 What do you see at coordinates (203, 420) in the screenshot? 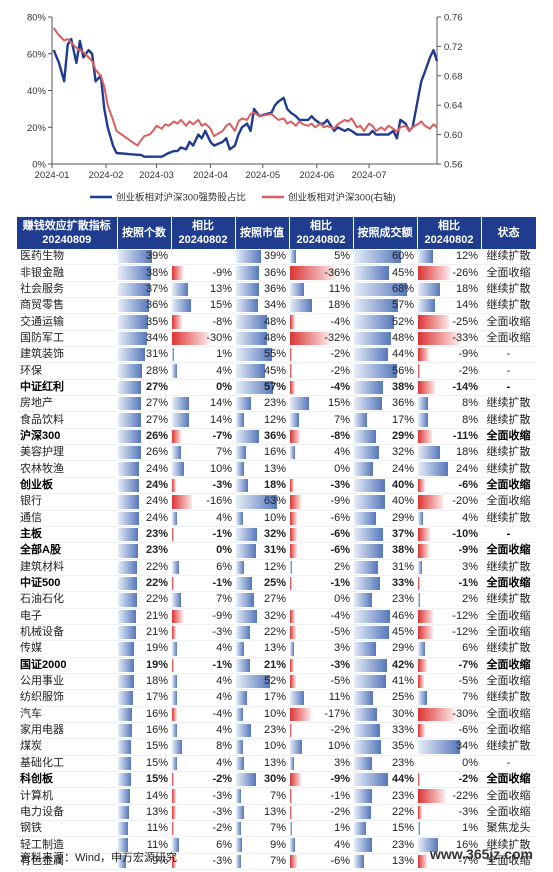
I see `value-cell-cd: 14%` at bounding box center [203, 420].